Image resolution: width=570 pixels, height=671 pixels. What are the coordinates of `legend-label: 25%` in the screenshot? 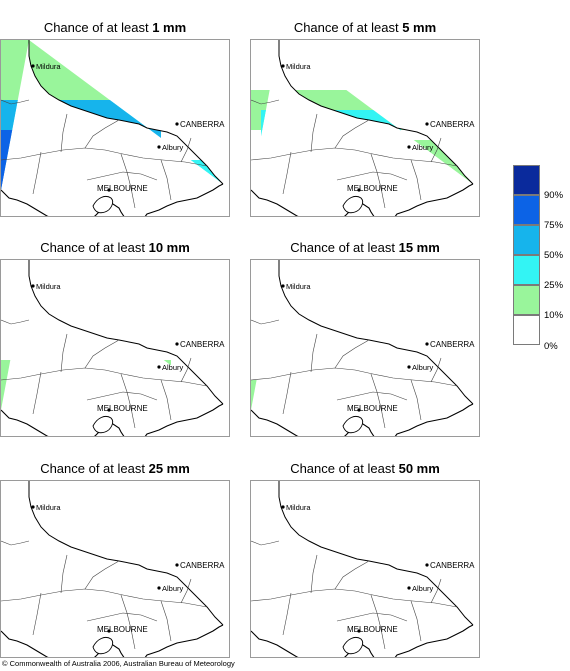 It's located at (554, 285).